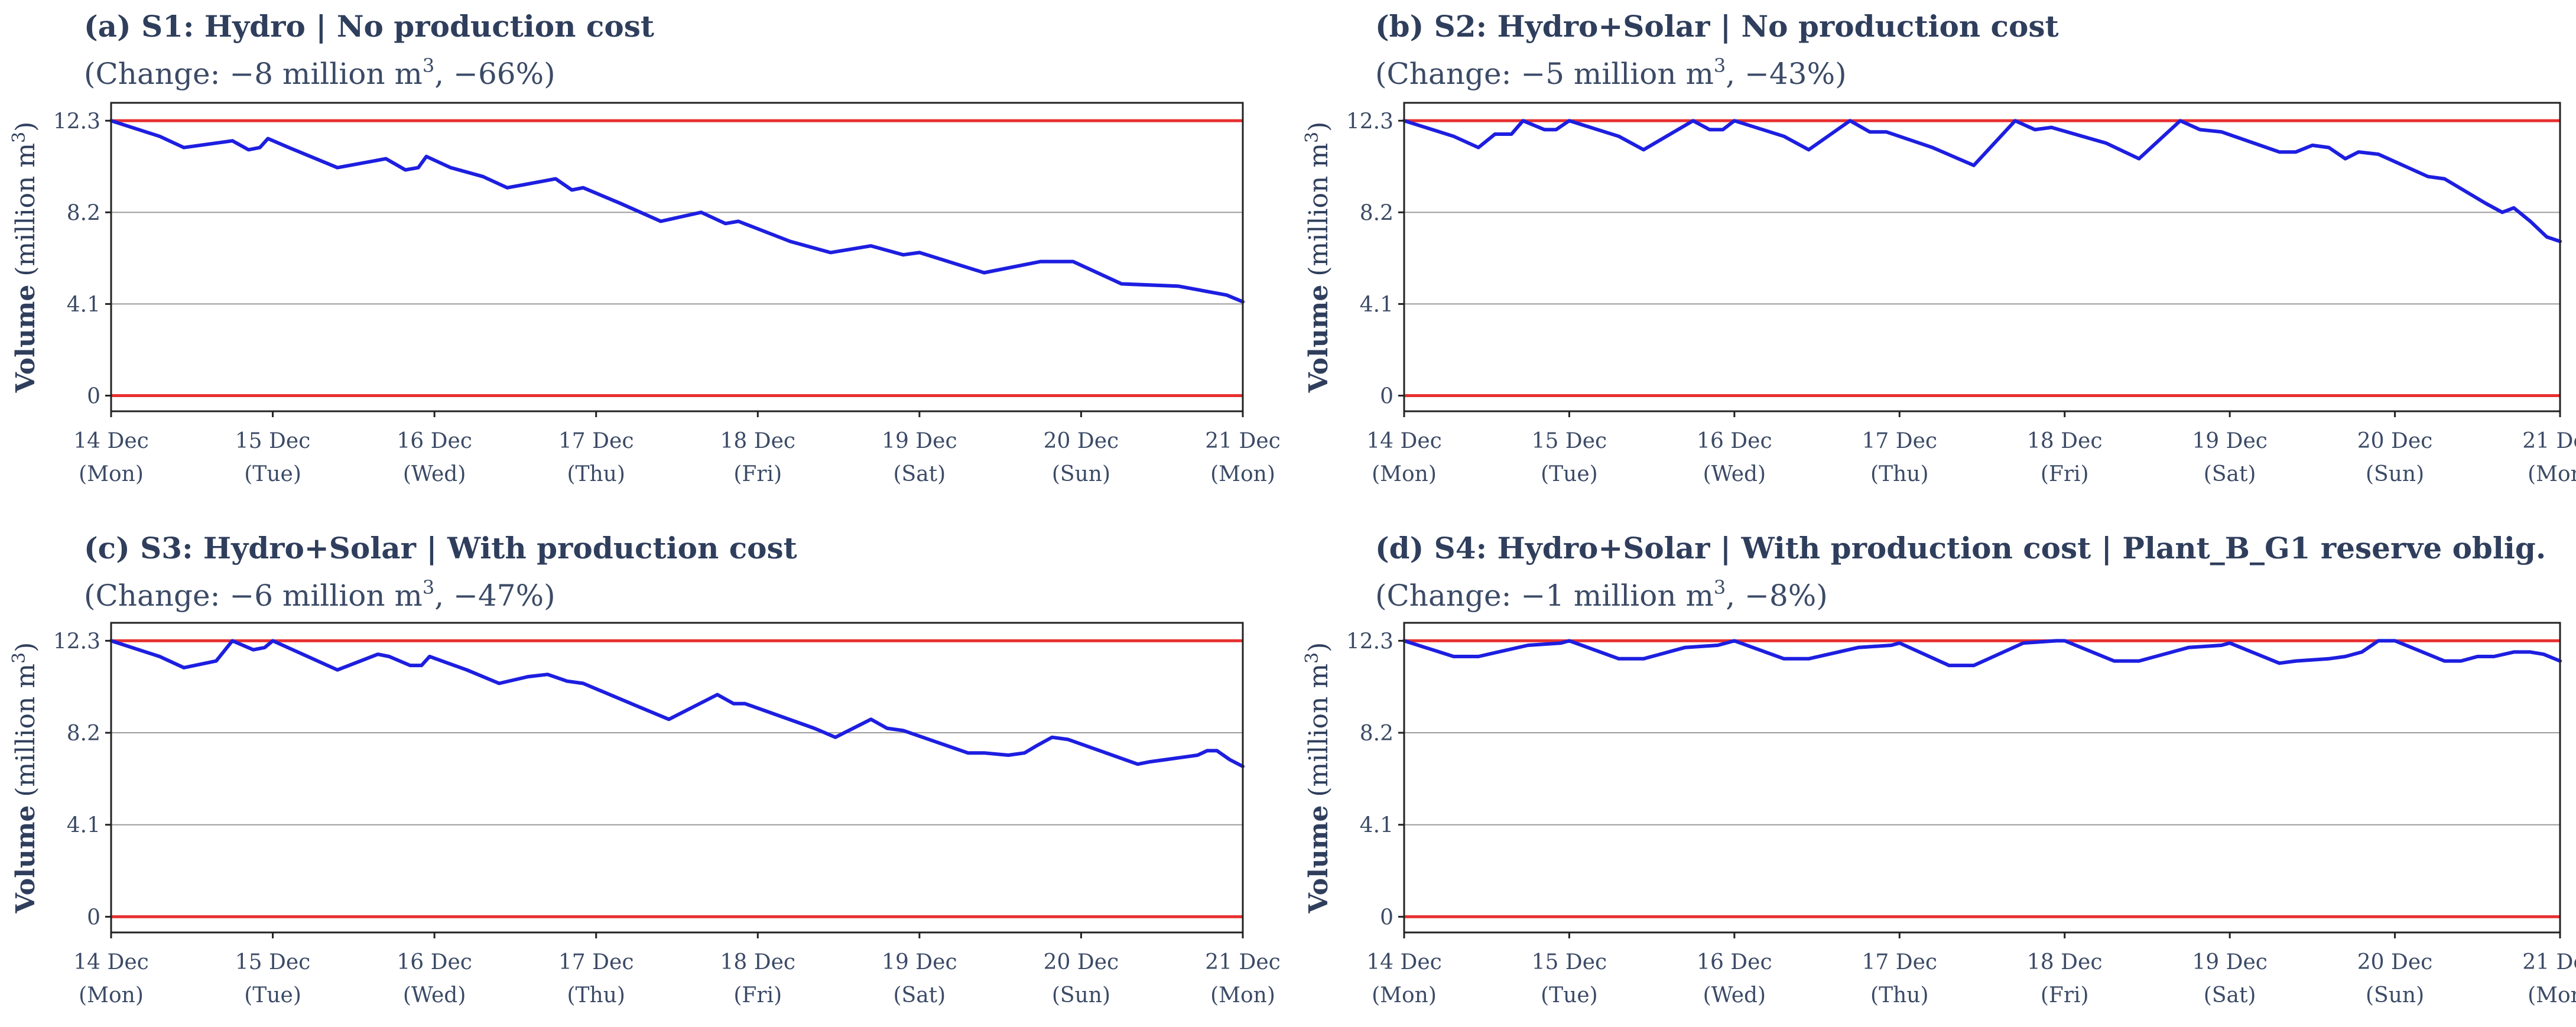 The width and height of the screenshot is (2576, 1027). What do you see at coordinates (434, 962) in the screenshot?
I see `xtick-date-c-2: 16 Dec` at bounding box center [434, 962].